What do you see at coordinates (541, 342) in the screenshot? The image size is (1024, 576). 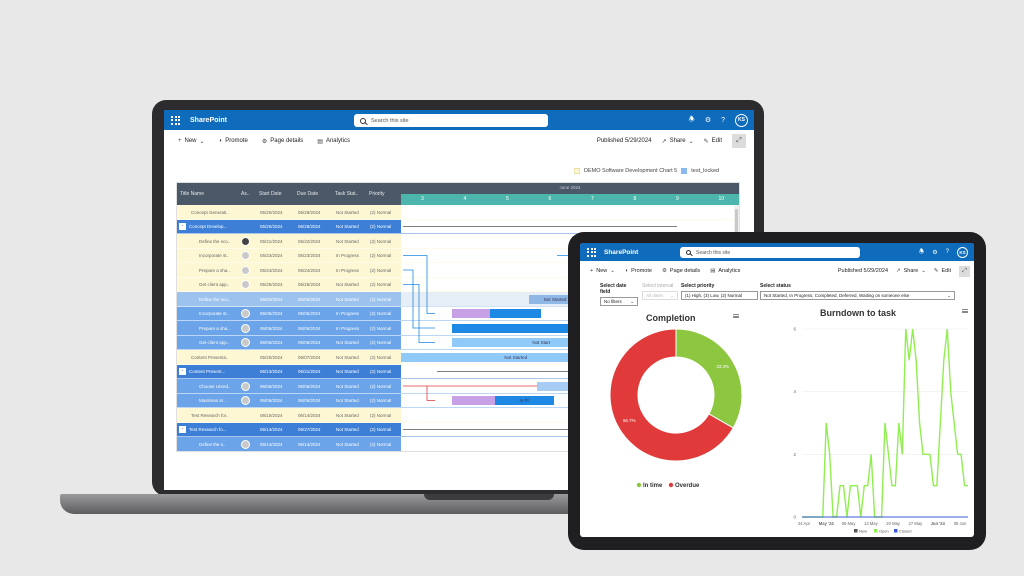 I see `task-bar: Not Start` at bounding box center [541, 342].